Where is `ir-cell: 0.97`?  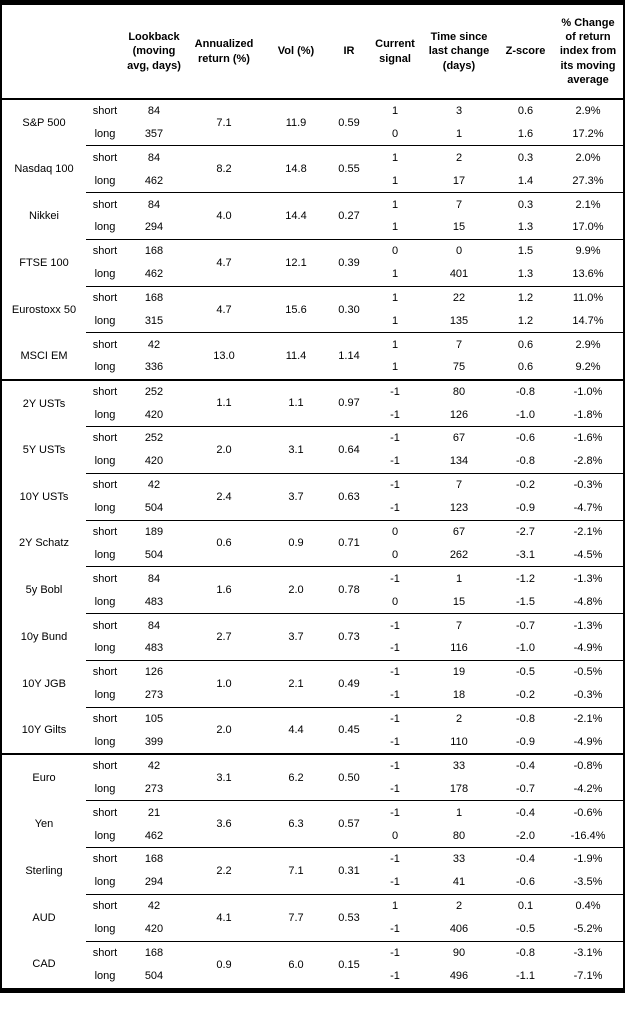
ir-cell: 0.97 is located at coordinates (349, 403).